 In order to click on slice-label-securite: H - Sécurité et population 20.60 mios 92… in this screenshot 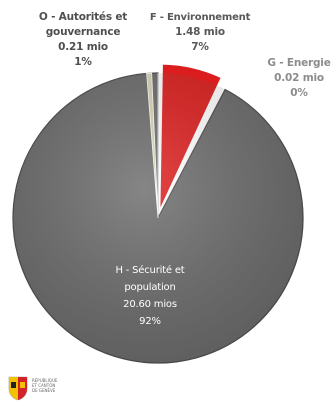, I will do `click(150, 296)`.